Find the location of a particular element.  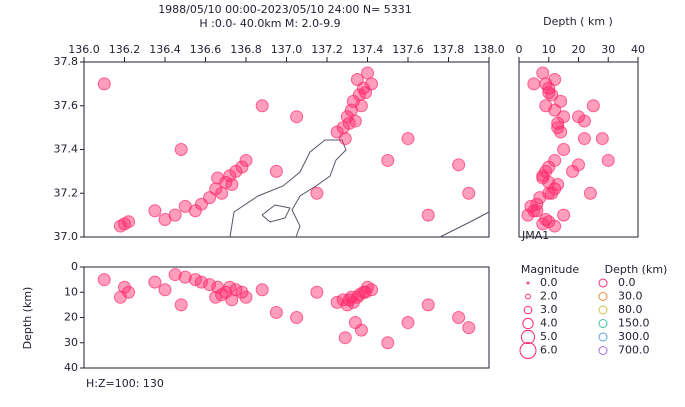

depth-label: 700.0 is located at coordinates (634, 350).